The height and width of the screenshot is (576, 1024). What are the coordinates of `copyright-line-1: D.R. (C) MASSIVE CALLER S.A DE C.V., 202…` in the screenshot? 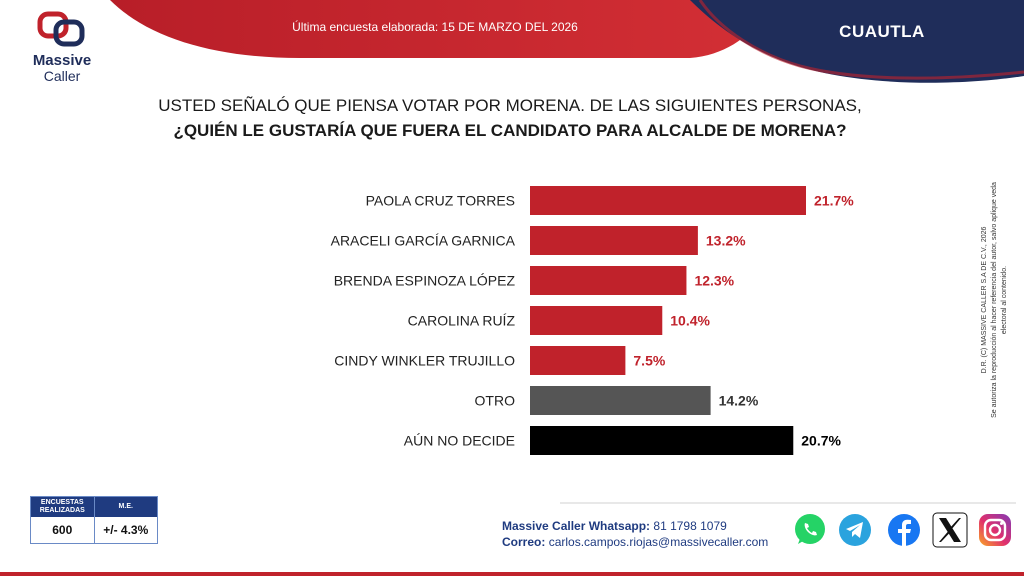 It's located at (984, 300).